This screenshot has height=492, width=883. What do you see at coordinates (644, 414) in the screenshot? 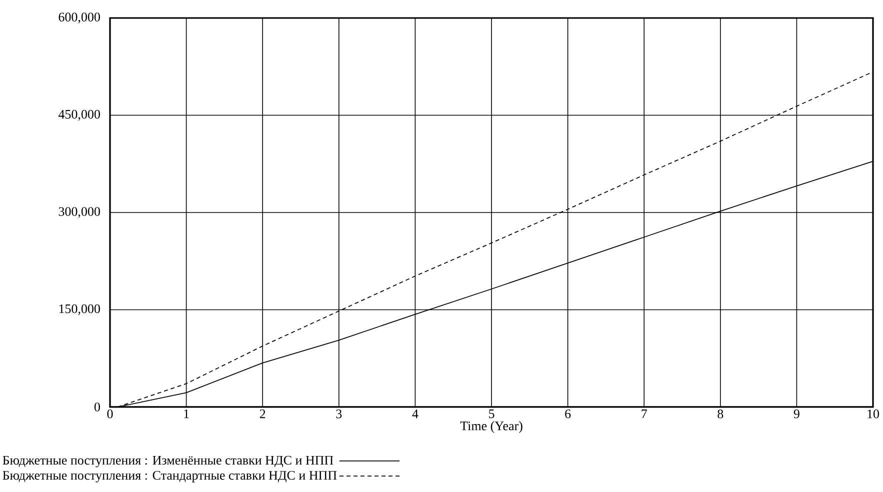
I see `x-tick-label: 7` at bounding box center [644, 414].